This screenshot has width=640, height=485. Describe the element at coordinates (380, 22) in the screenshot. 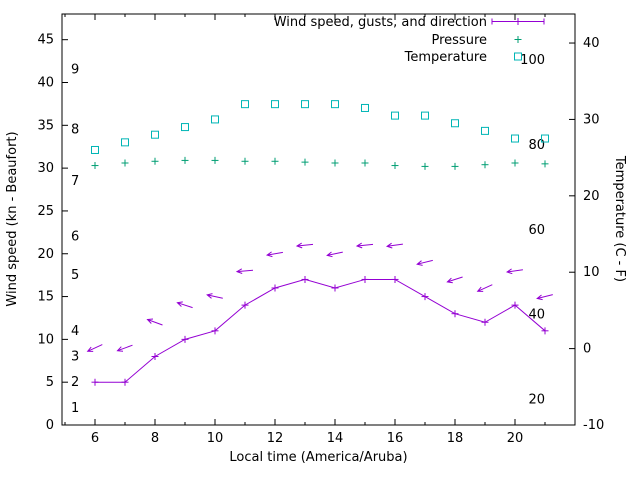

I see `legend-label-wind: Wind speed, gusts, and direction` at that location.